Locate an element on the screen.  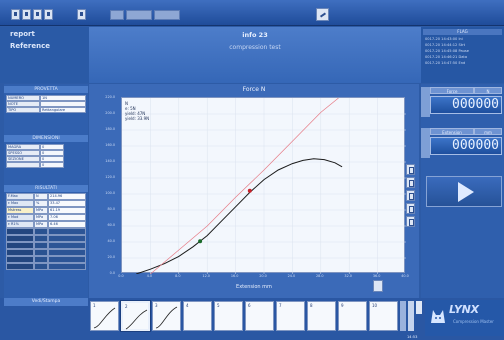
zoom-in-icon is located at coordinates (410, 169).